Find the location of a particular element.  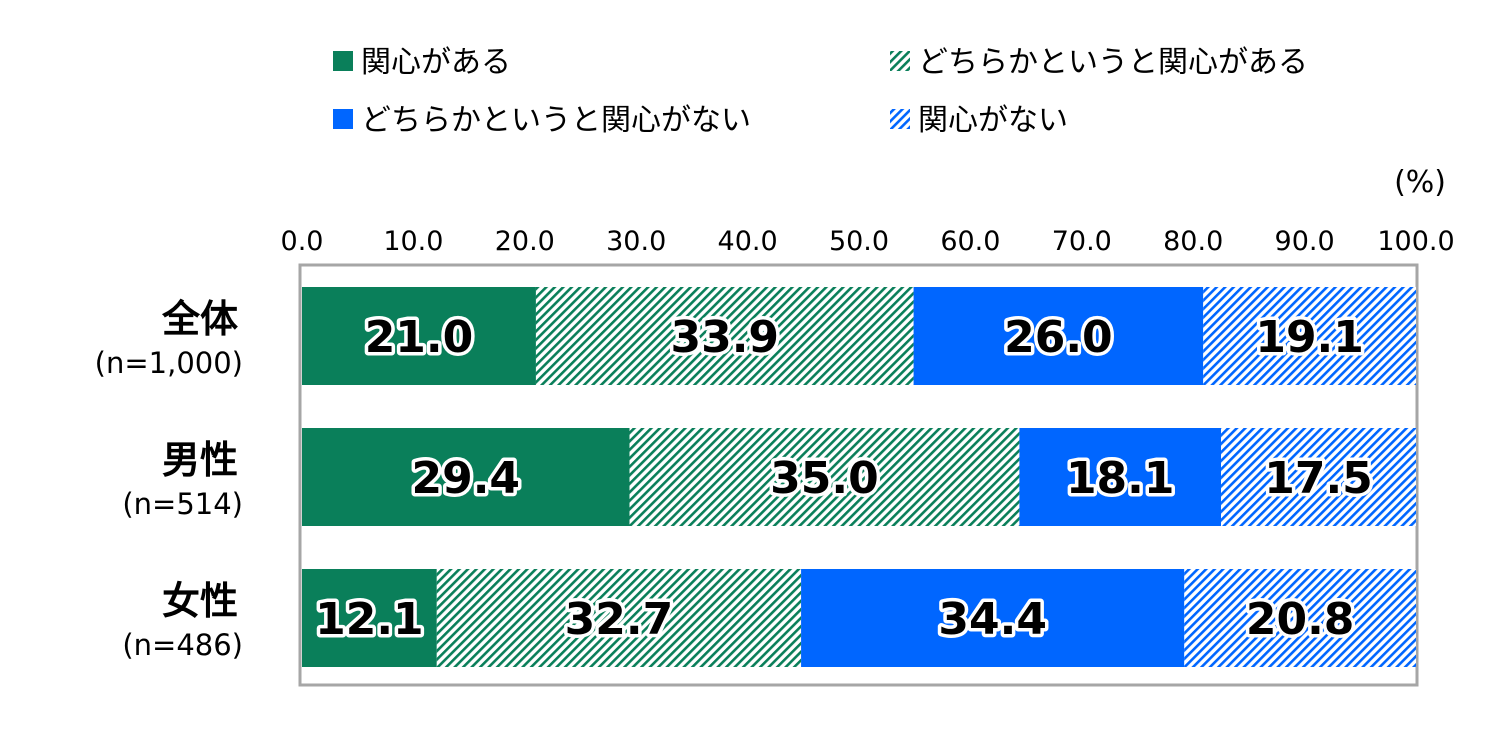

category-sample-size: (n=514) is located at coordinates (182, 504).